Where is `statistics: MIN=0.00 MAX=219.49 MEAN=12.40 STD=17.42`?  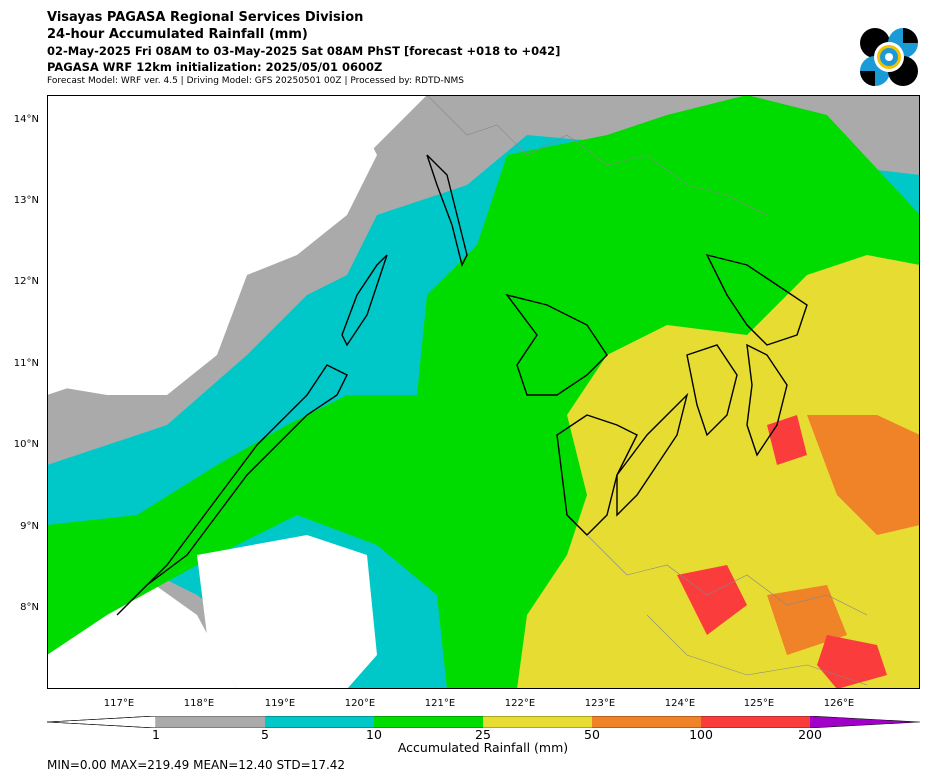 statistics: MIN=0.00 MAX=219.49 MEAN=12.40 STD=17.42 is located at coordinates (196, 765).